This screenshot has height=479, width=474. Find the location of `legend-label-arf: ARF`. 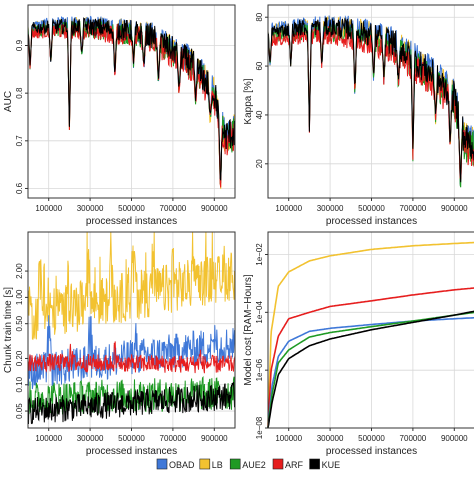

legend-label-arf: ARF is located at coordinates (294, 465).